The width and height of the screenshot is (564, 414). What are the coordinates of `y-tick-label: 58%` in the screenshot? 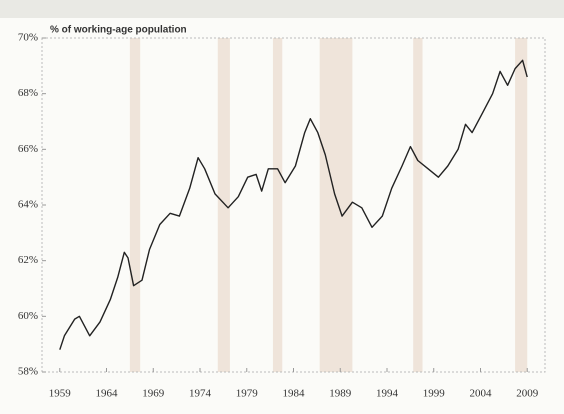 It's located at (28, 372).